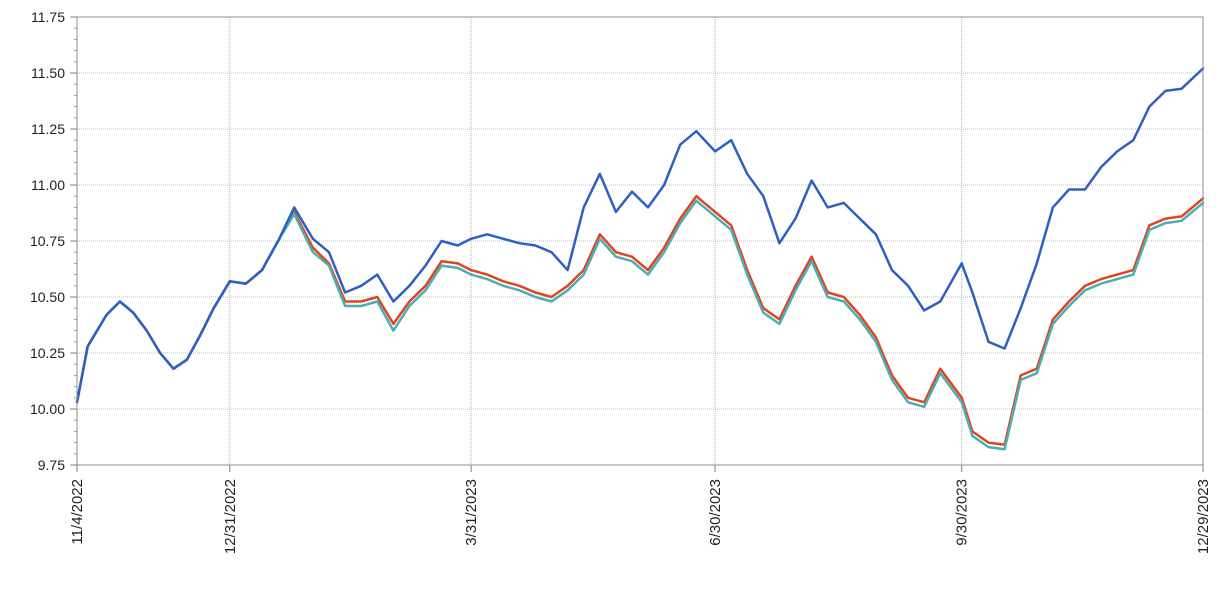 The height and width of the screenshot is (592, 1232). What do you see at coordinates (47, 353) in the screenshot?
I see `y-tick-label: 10.25` at bounding box center [47, 353].